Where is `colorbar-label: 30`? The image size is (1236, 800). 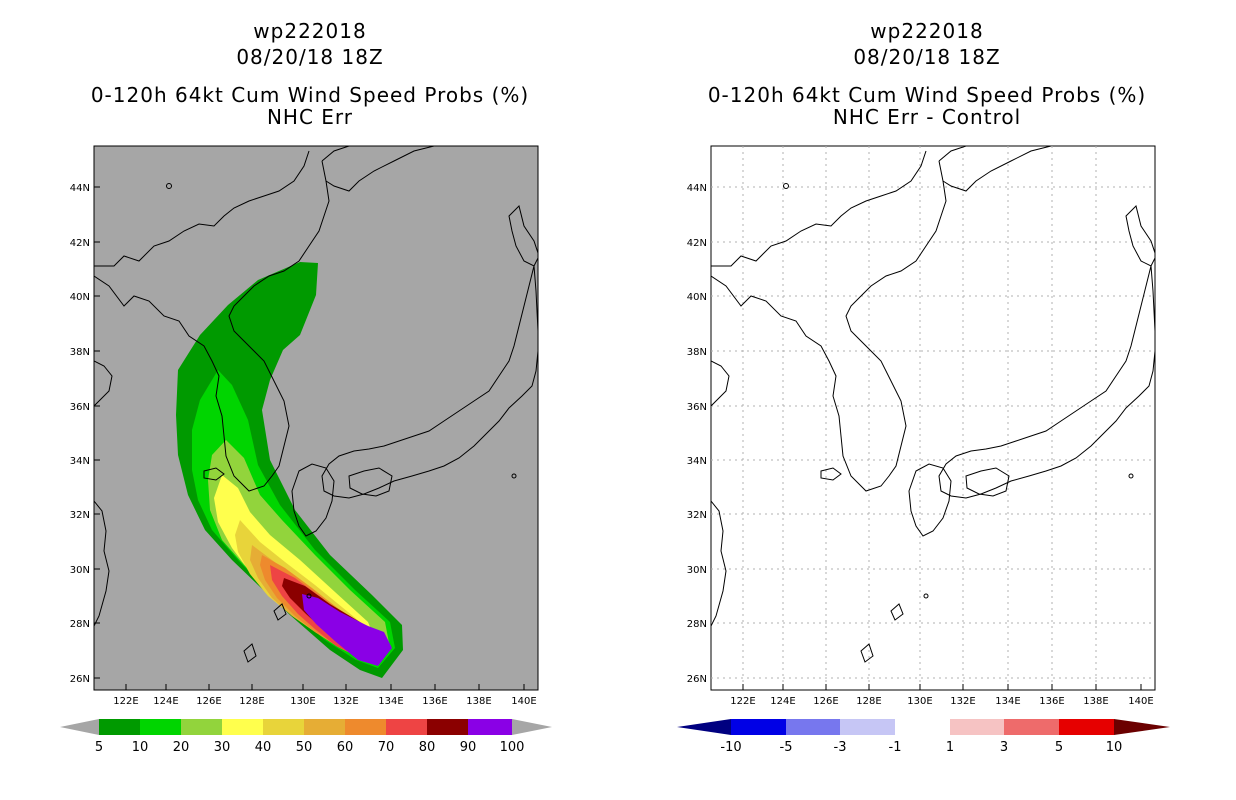
colorbar-label: 30 is located at coordinates (222, 747).